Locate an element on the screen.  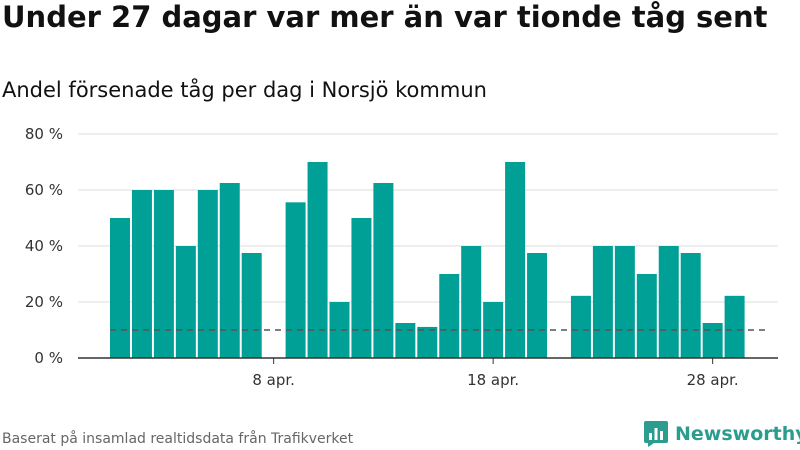
x-tick-label: 28 apr. is located at coordinates (713, 380).